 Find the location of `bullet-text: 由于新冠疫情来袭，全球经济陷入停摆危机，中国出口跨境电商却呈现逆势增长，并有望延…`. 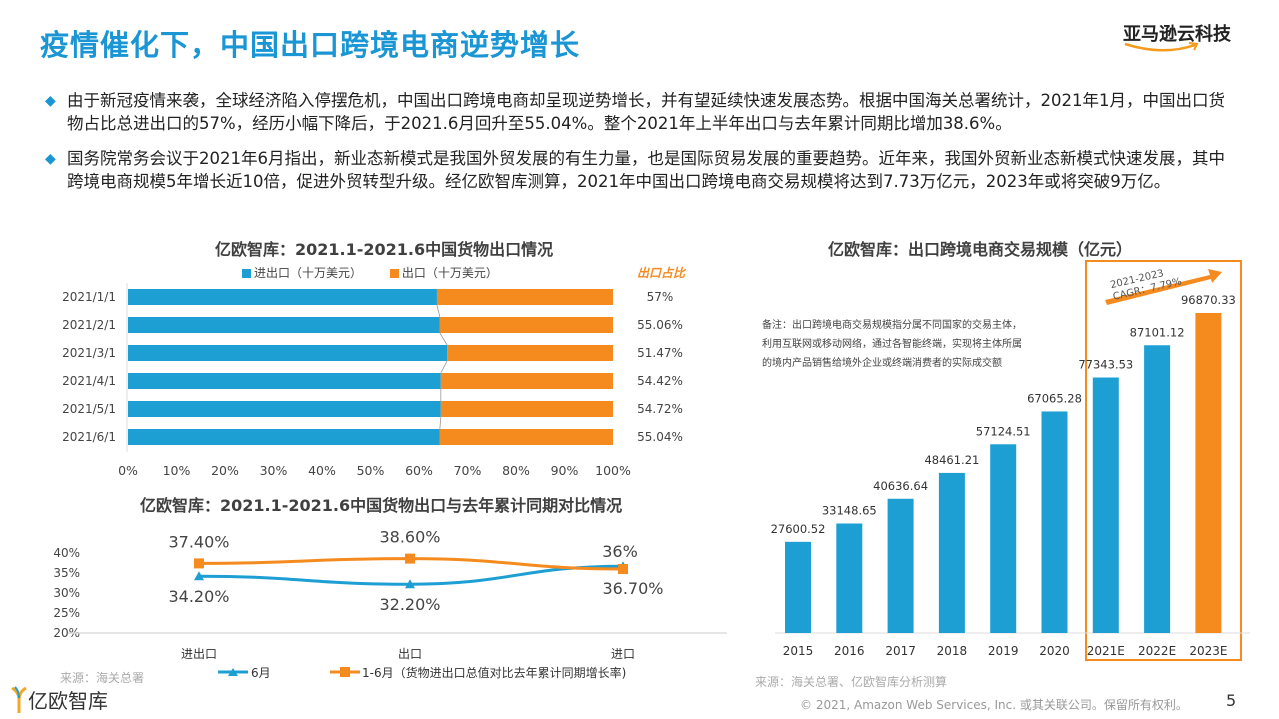

bullet-text: 由于新冠疫情来袭，全球经济陷入停摆危机，中国出口跨境电商却呈现逆势增长，并有望延… is located at coordinates (646, 112).